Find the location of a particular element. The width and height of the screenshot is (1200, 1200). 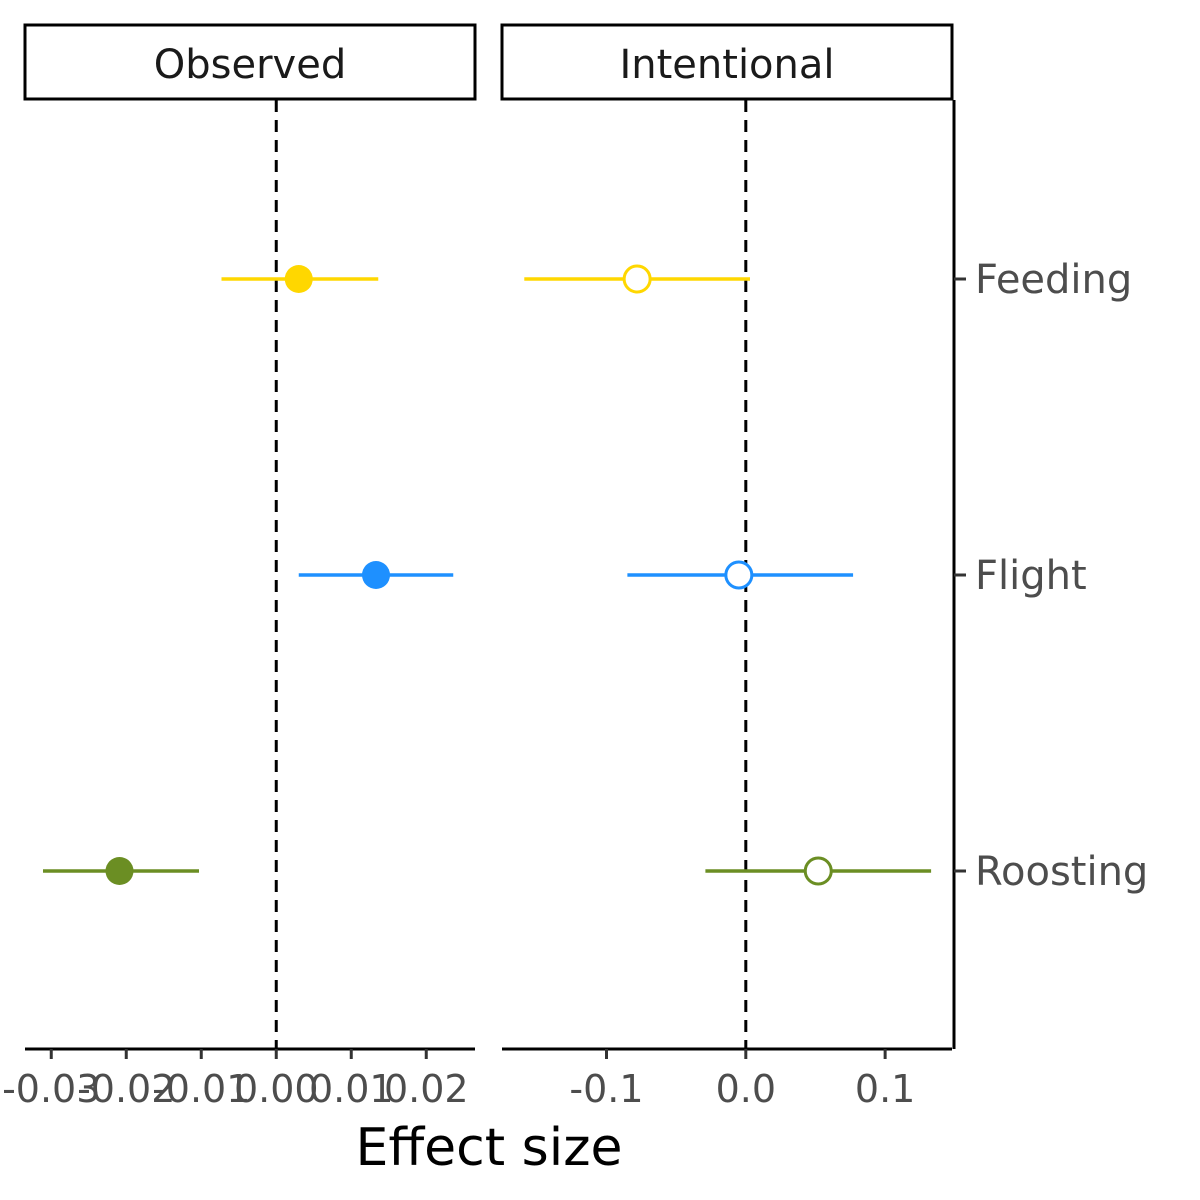

facet-strip-label: Observed is located at coordinates (250, 65).